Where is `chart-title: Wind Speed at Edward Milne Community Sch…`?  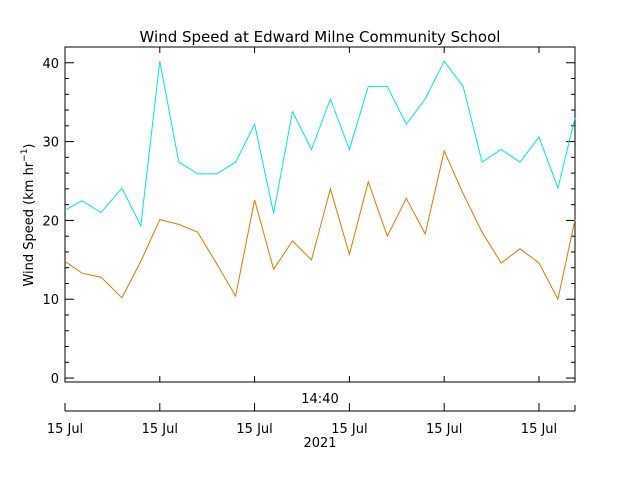 chart-title: Wind Speed at Edward Milne Community Sch… is located at coordinates (320, 37).